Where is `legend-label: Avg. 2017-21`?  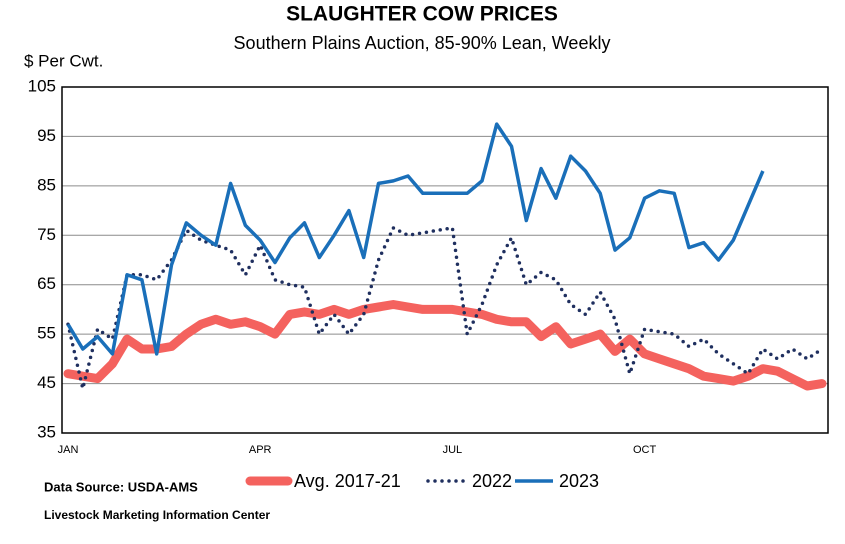
legend-label: Avg. 2017-21 is located at coordinates (347, 481).